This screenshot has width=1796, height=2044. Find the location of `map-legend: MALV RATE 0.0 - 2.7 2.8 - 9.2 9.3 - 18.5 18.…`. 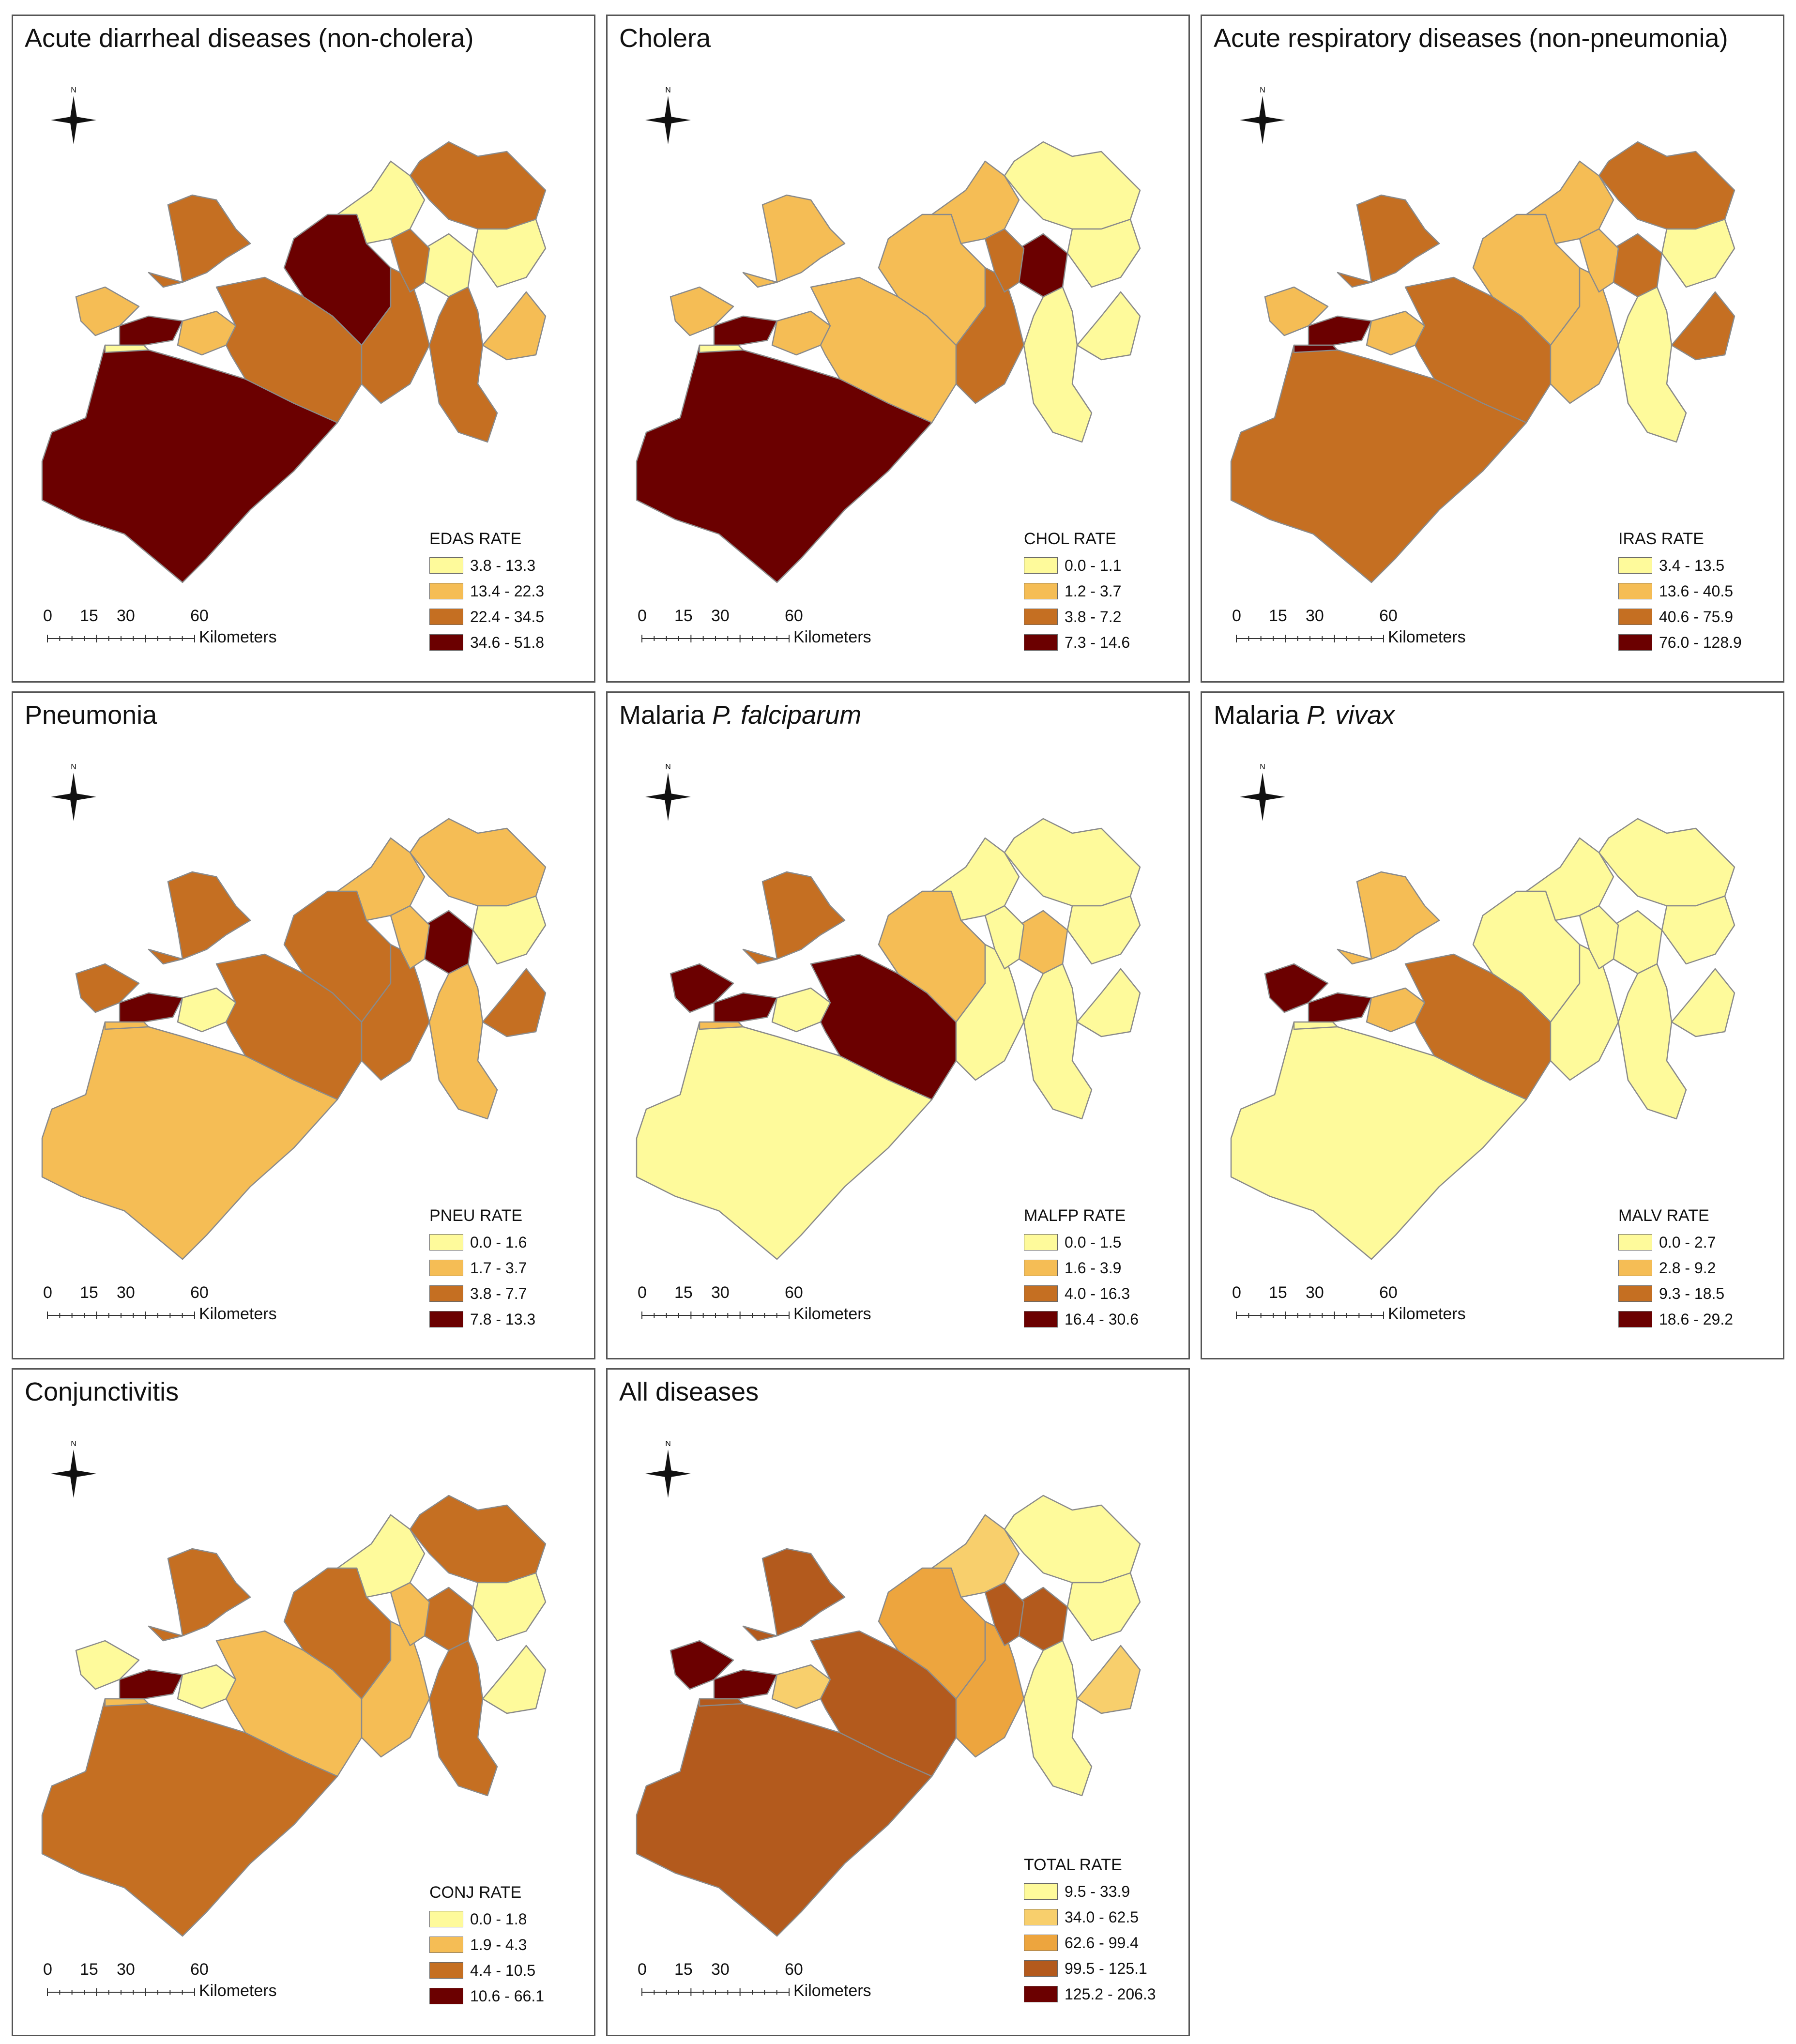

map-legend: MALV RATE 0.0 - 2.7 2.8 - 9.2 9.3 - 18.5 18.… is located at coordinates (1676, 1269).